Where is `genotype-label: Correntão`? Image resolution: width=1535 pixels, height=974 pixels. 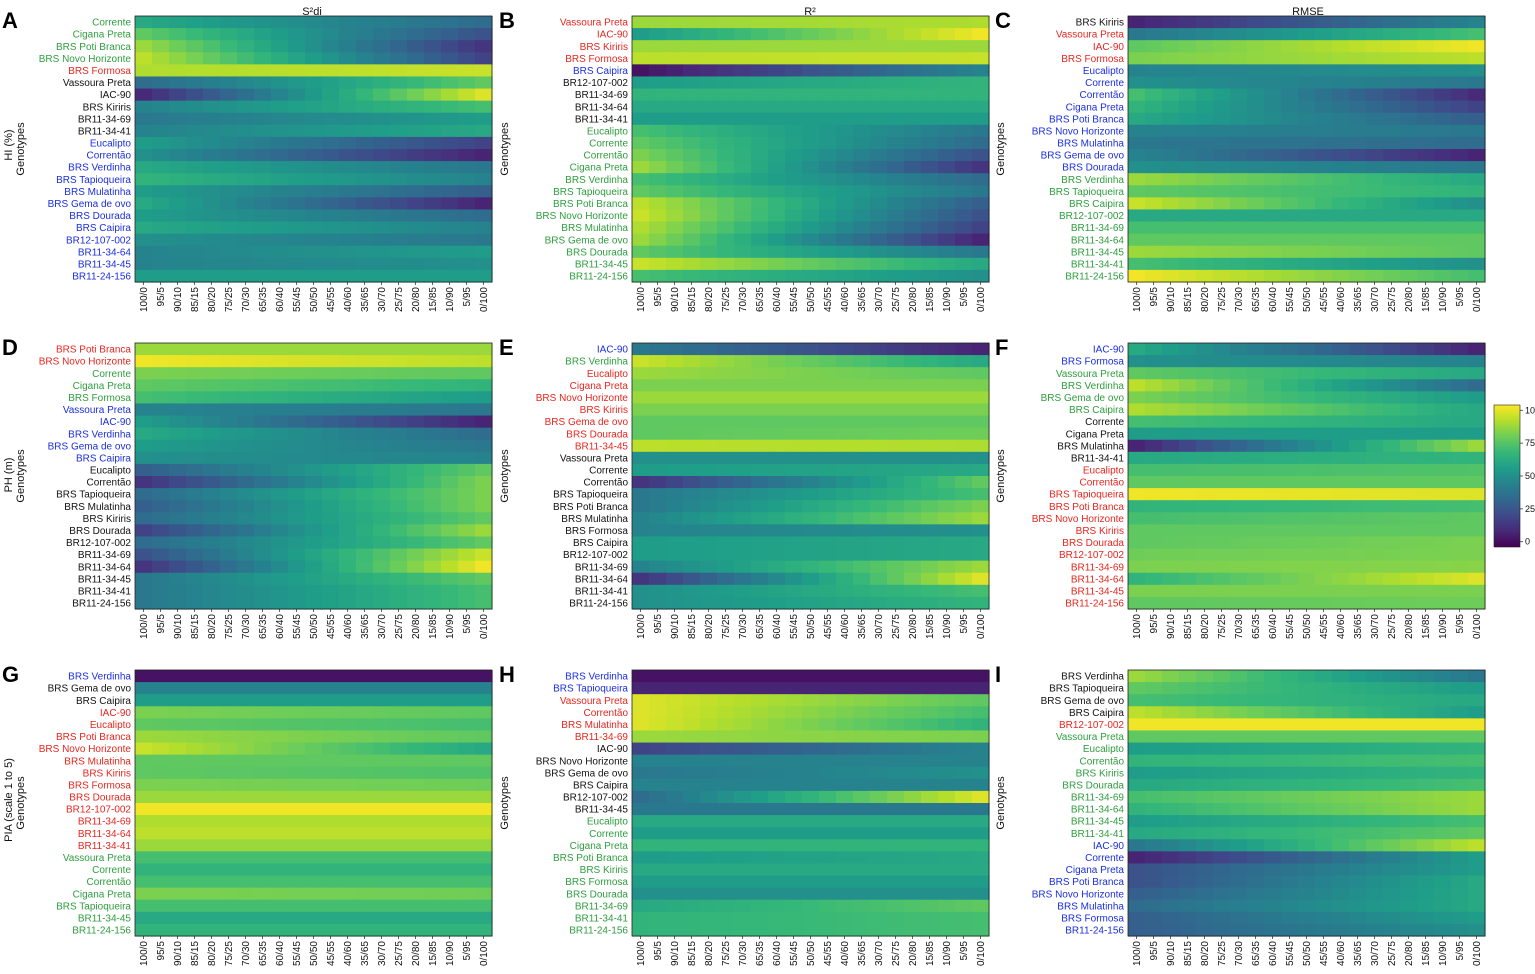
genotype-label: Correntão is located at coordinates (1102, 95).